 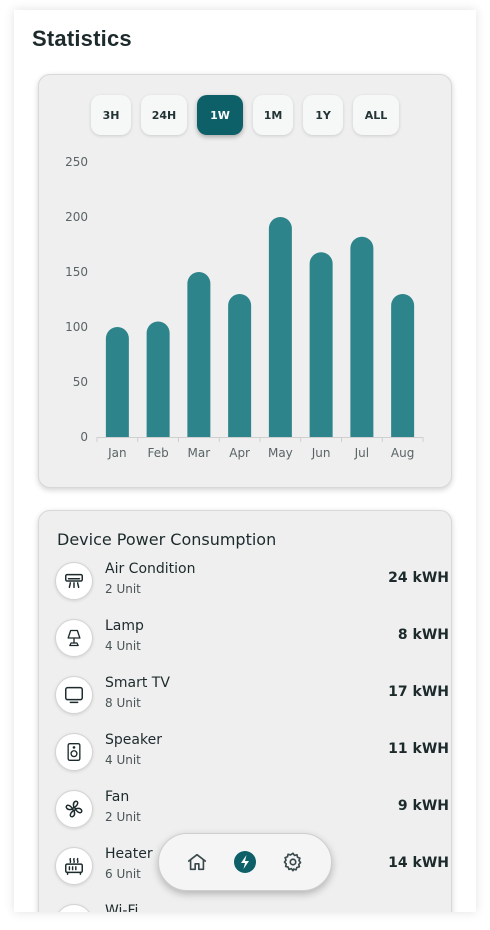 I want to click on y-tick-label: 100, so click(x=76, y=327).